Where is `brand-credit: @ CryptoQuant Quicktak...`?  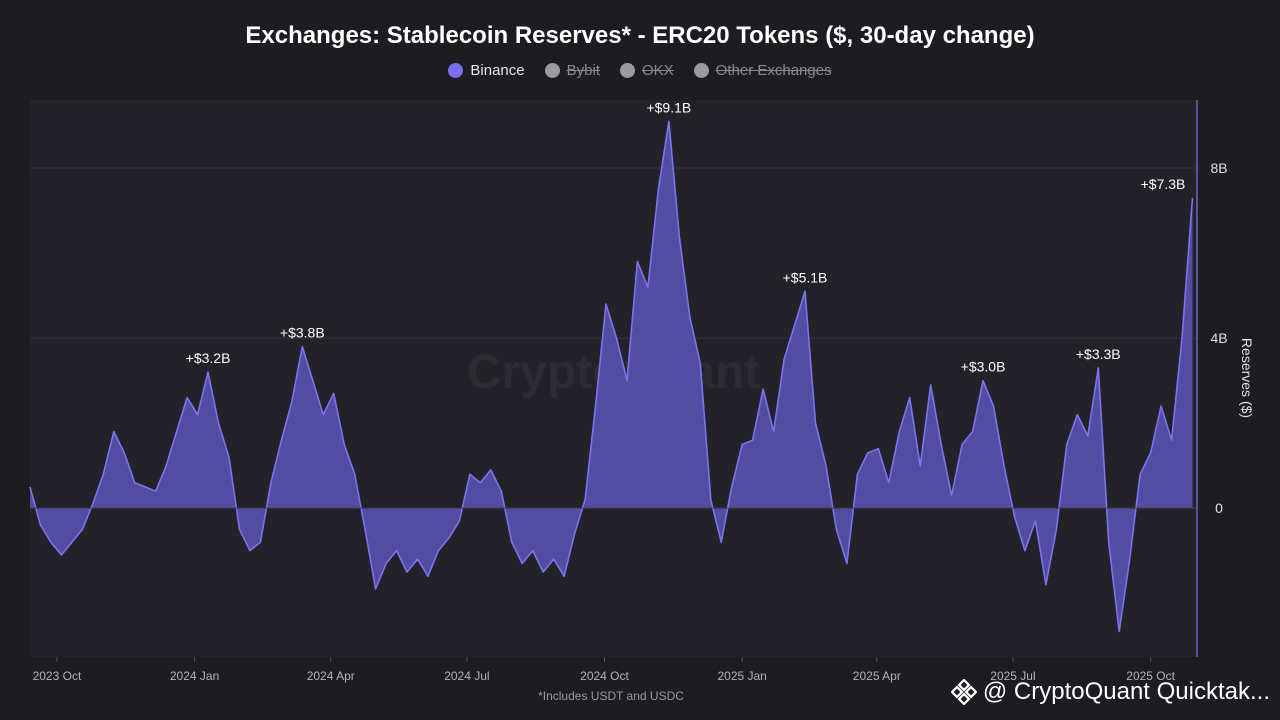
brand-credit: @ CryptoQuant Quicktak... is located at coordinates (1110, 692).